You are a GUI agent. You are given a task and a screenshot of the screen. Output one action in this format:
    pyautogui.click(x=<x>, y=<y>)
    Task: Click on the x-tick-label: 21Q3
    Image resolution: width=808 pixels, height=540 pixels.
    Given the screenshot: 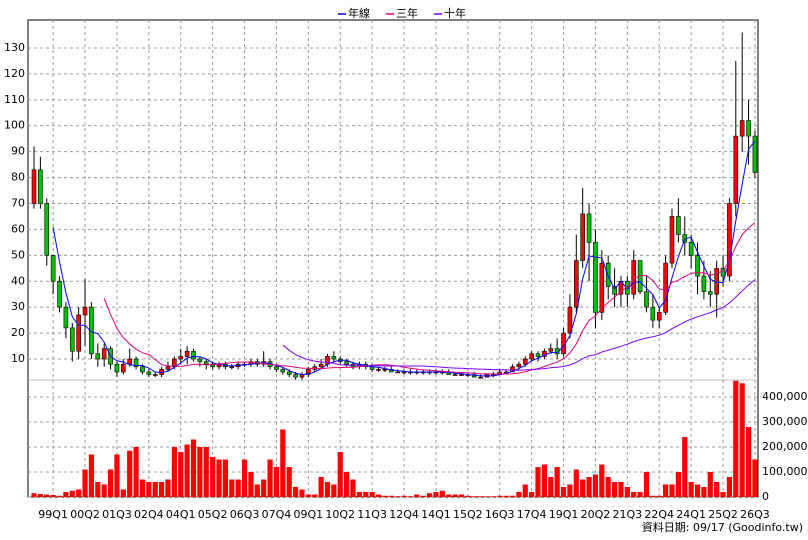 What is the action you would take?
    pyautogui.click(x=628, y=514)
    